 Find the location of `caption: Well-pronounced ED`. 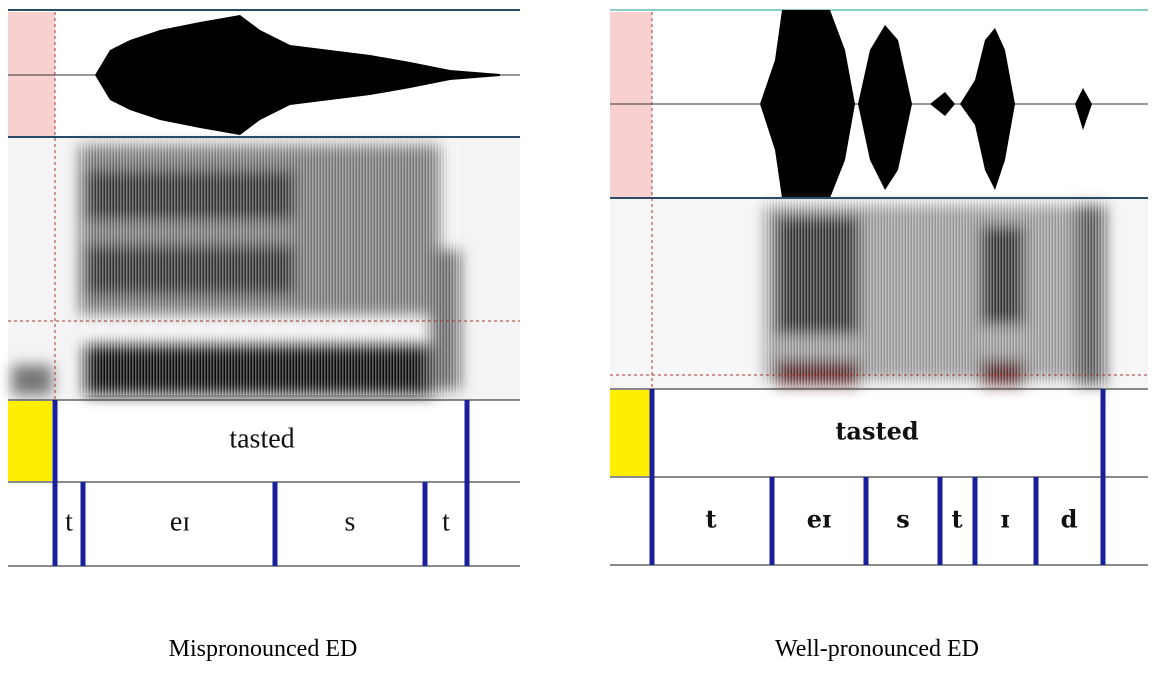

caption: Well-pronounced ED is located at coordinates (877, 649).